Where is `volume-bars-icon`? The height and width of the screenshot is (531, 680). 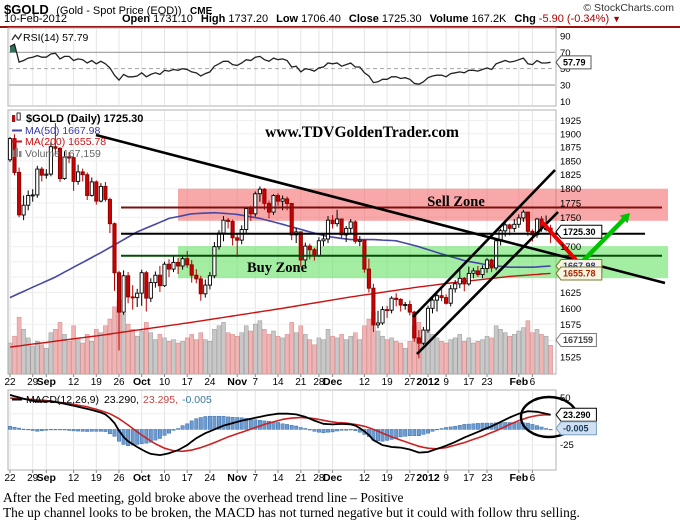
volume-bars-icon is located at coordinates (17, 152).